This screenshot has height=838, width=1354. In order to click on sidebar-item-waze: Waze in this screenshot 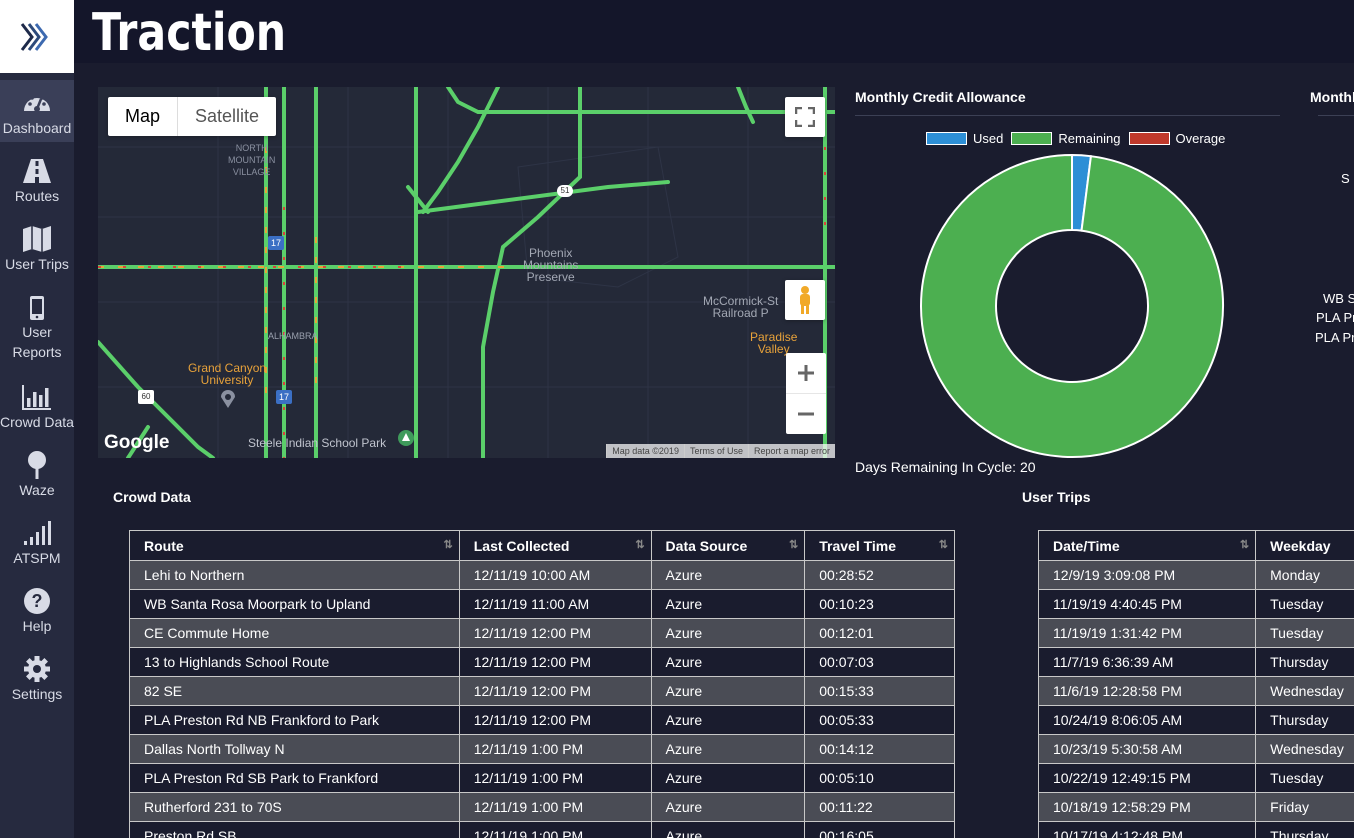, I will do `click(37, 473)`.